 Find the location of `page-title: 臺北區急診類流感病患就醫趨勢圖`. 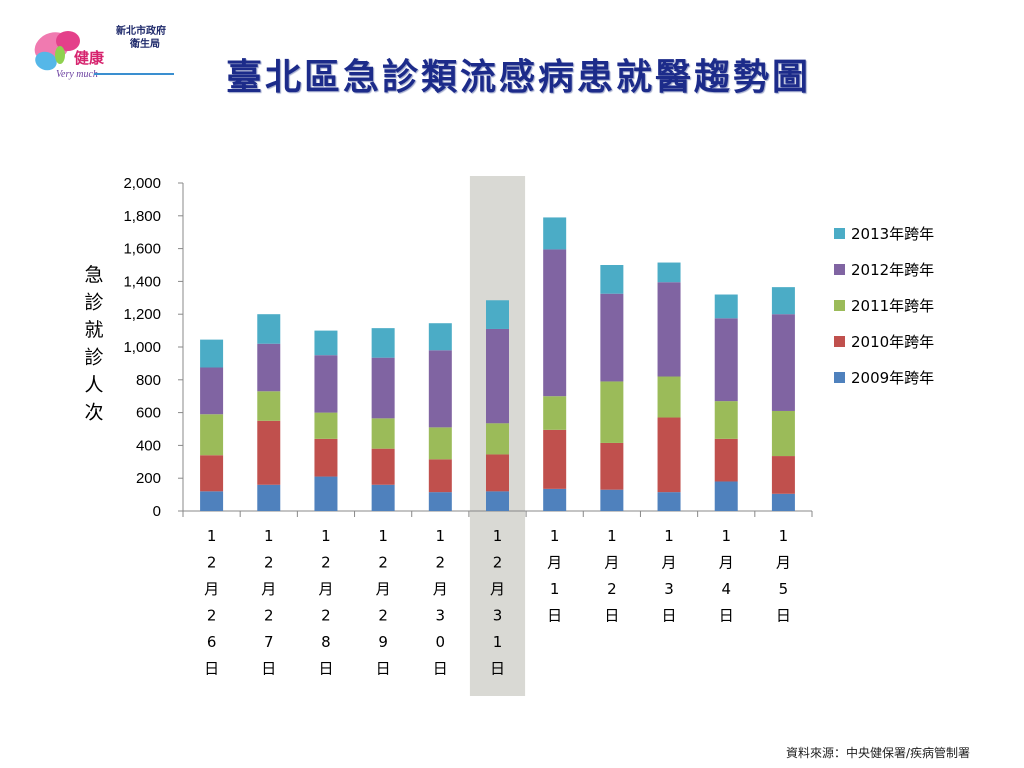

page-title: 臺北區急診類流感病患就醫趨勢圖 is located at coordinates (519, 77).